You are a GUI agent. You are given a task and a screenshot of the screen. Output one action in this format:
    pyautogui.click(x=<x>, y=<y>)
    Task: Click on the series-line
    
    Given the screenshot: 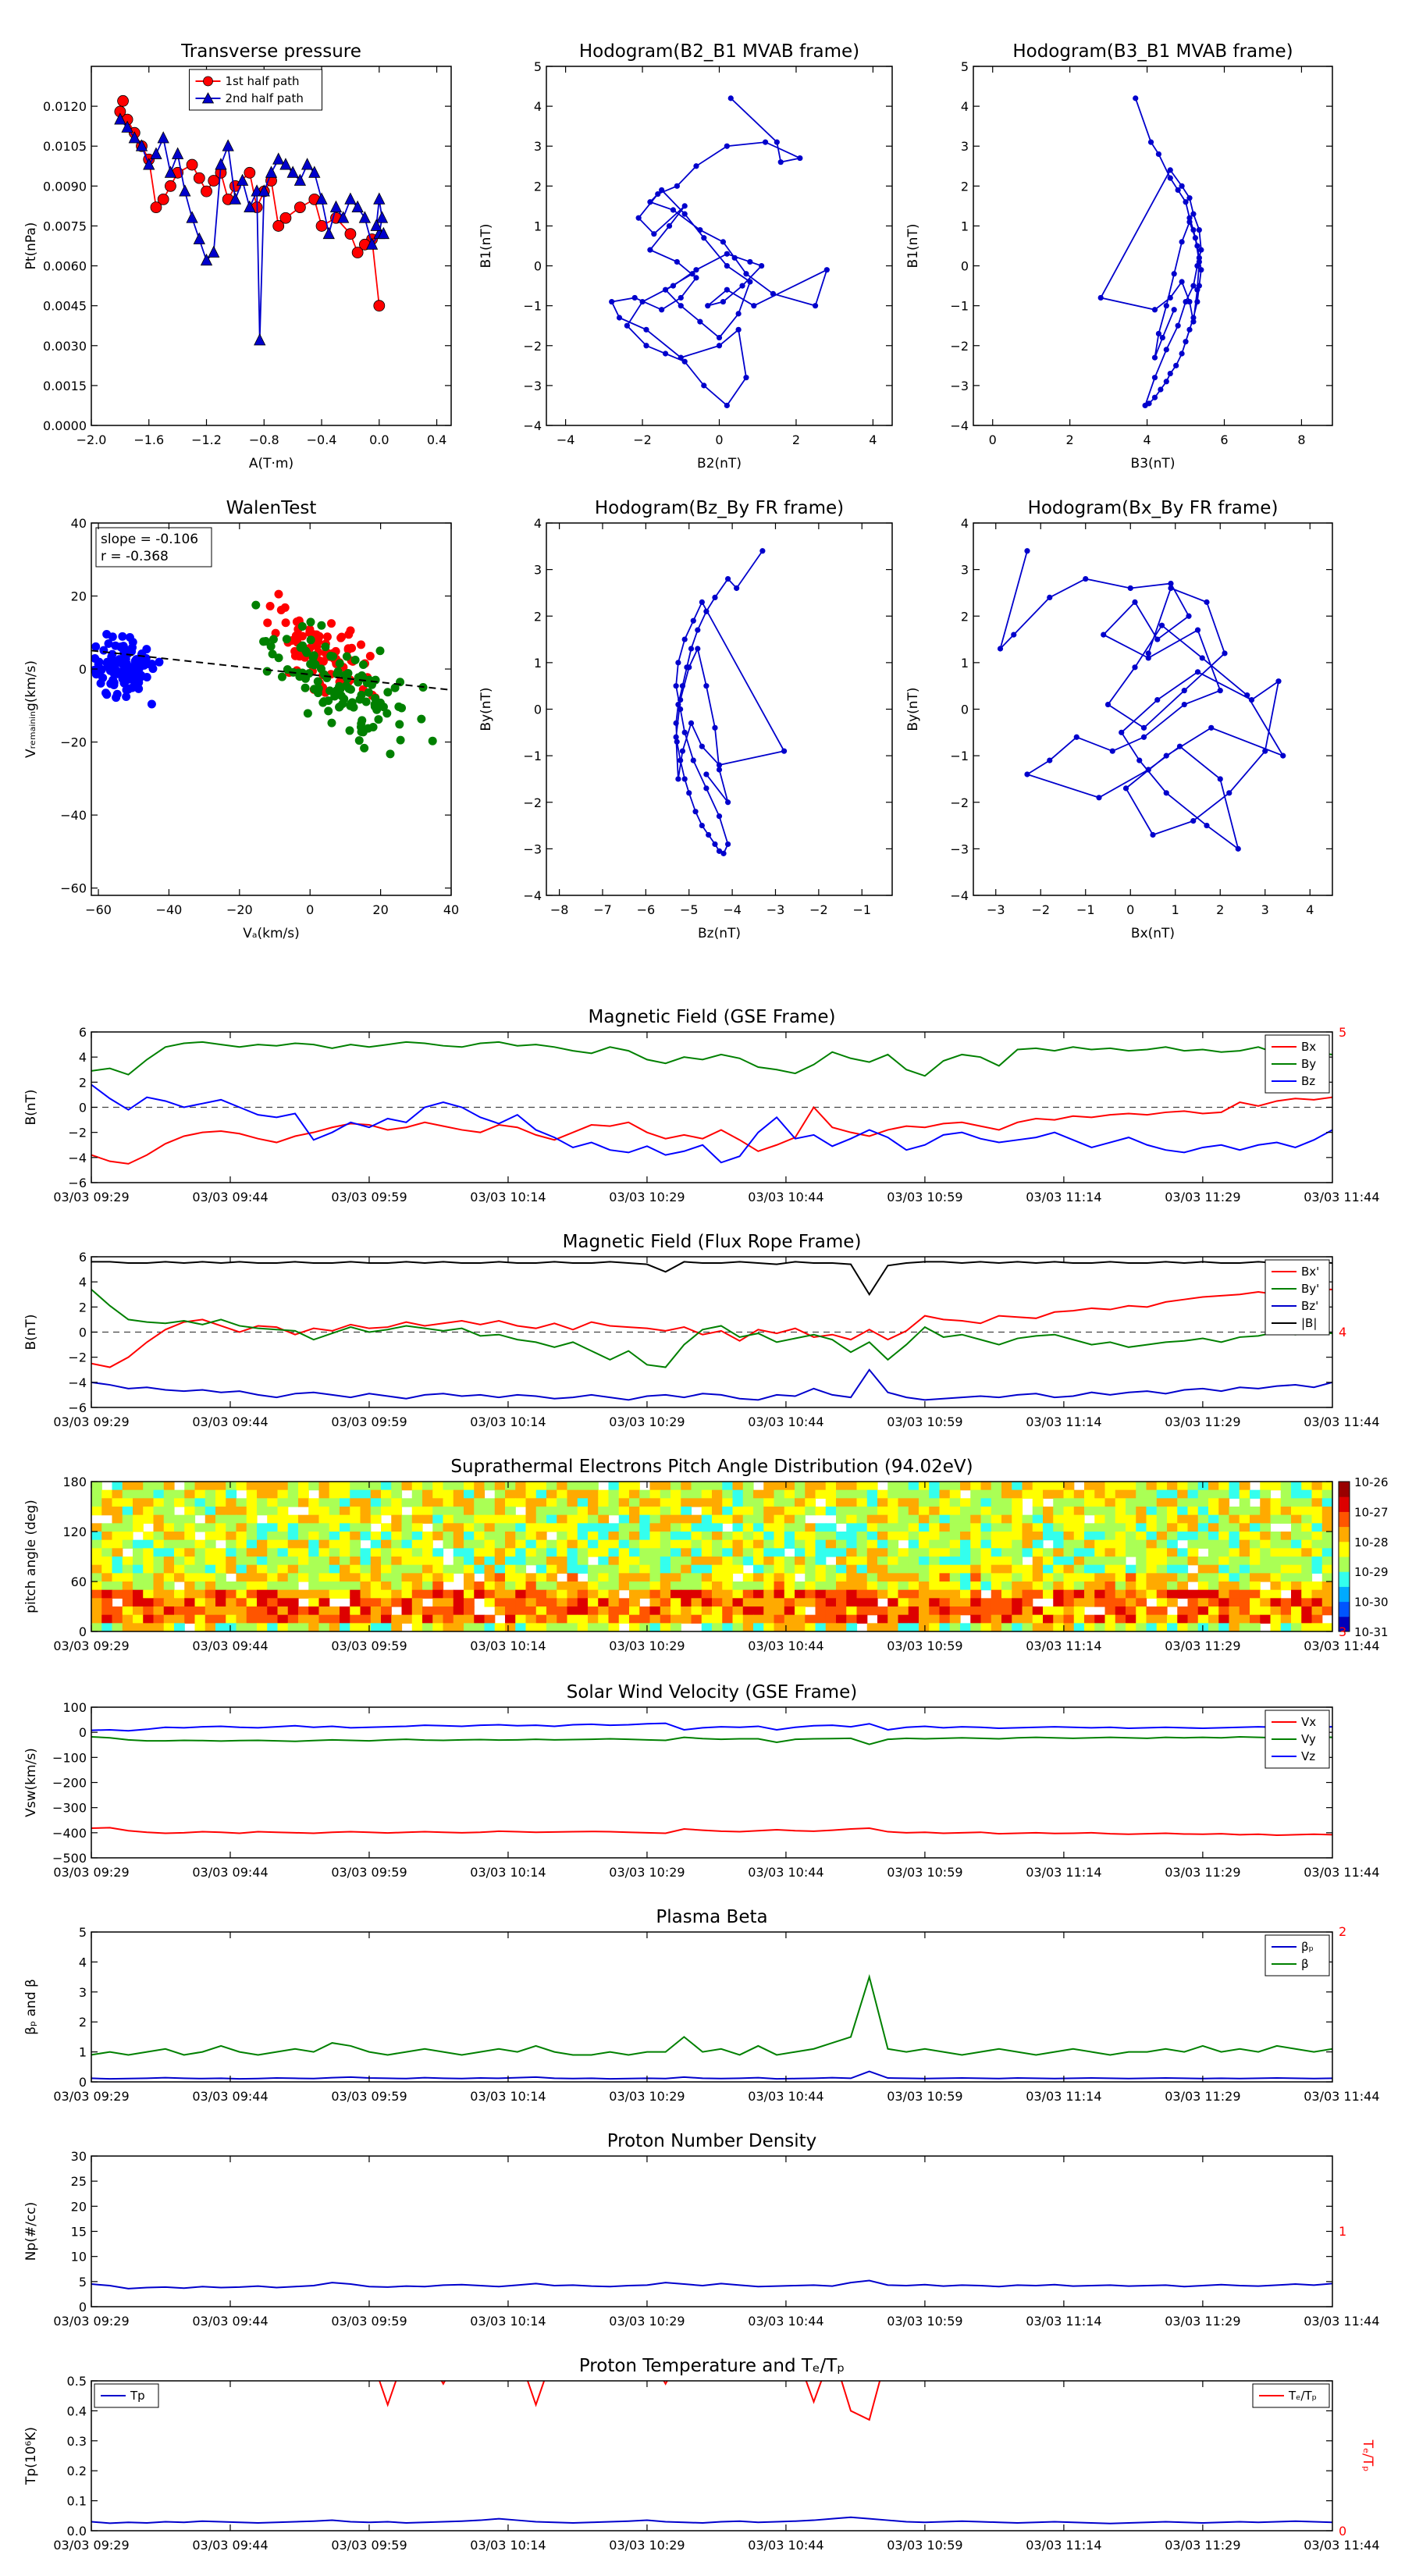 What is the action you would take?
    pyautogui.click(x=712, y=1727)
    